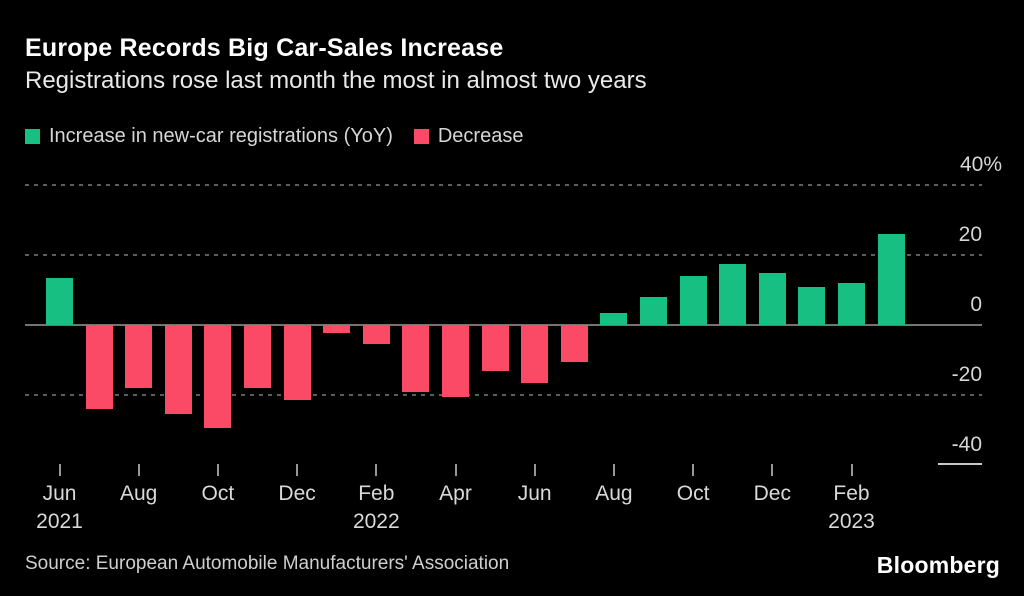 The width and height of the screenshot is (1024, 596). I want to click on bar-sep-2022, so click(653, 311).